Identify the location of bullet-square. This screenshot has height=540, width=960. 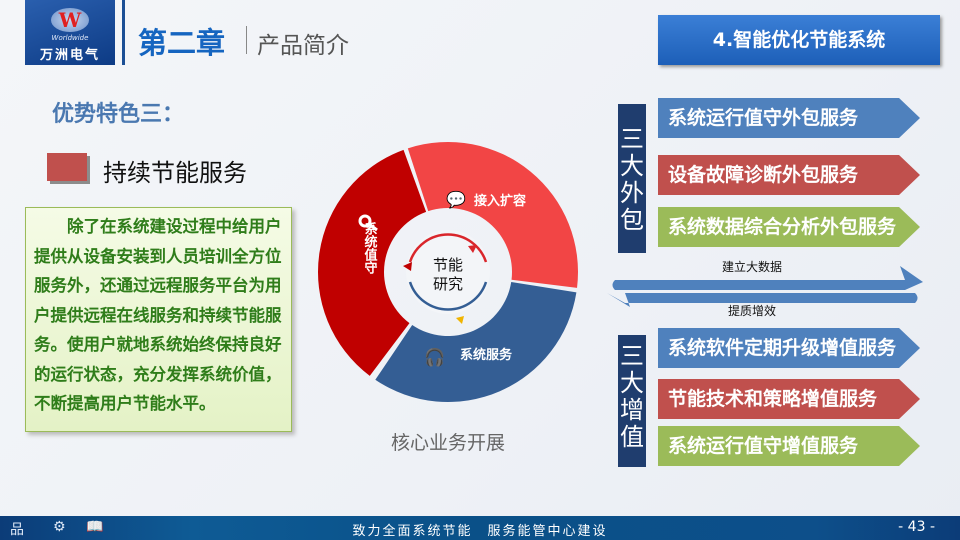
(67, 167).